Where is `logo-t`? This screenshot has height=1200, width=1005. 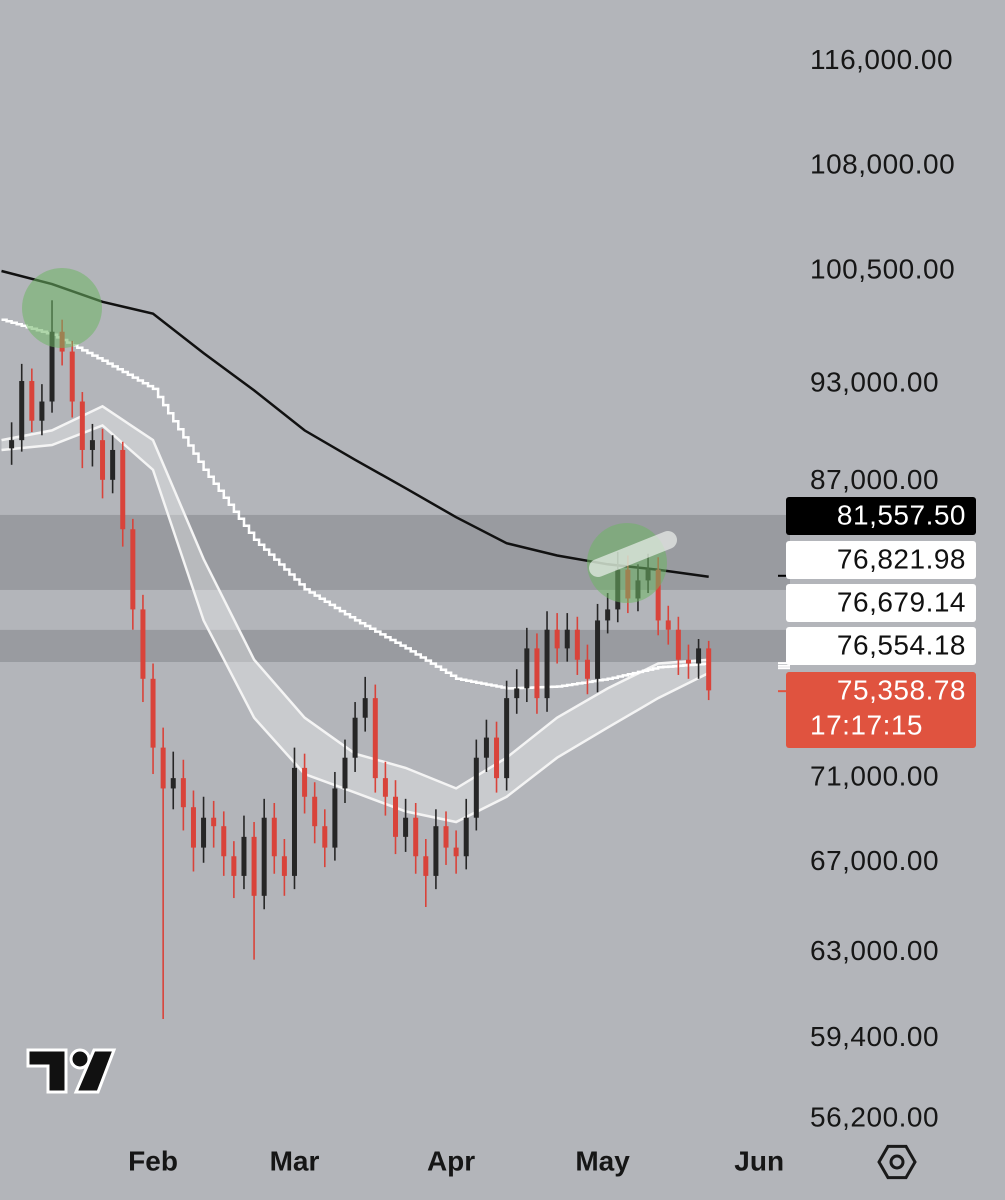
logo-t is located at coordinates (47, 1071).